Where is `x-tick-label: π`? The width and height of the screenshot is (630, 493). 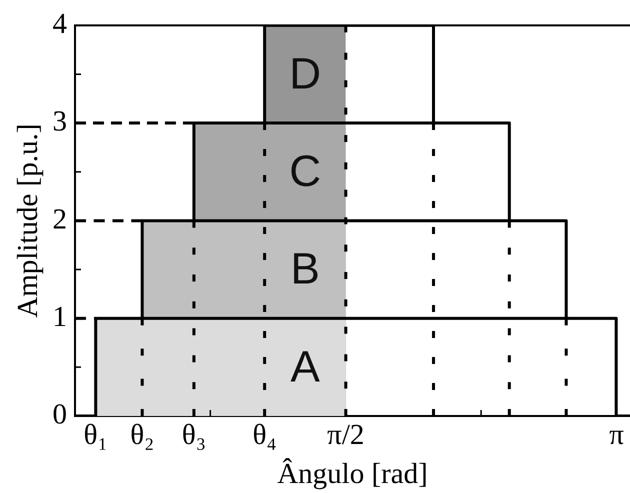 x-tick-label: π is located at coordinates (616, 435).